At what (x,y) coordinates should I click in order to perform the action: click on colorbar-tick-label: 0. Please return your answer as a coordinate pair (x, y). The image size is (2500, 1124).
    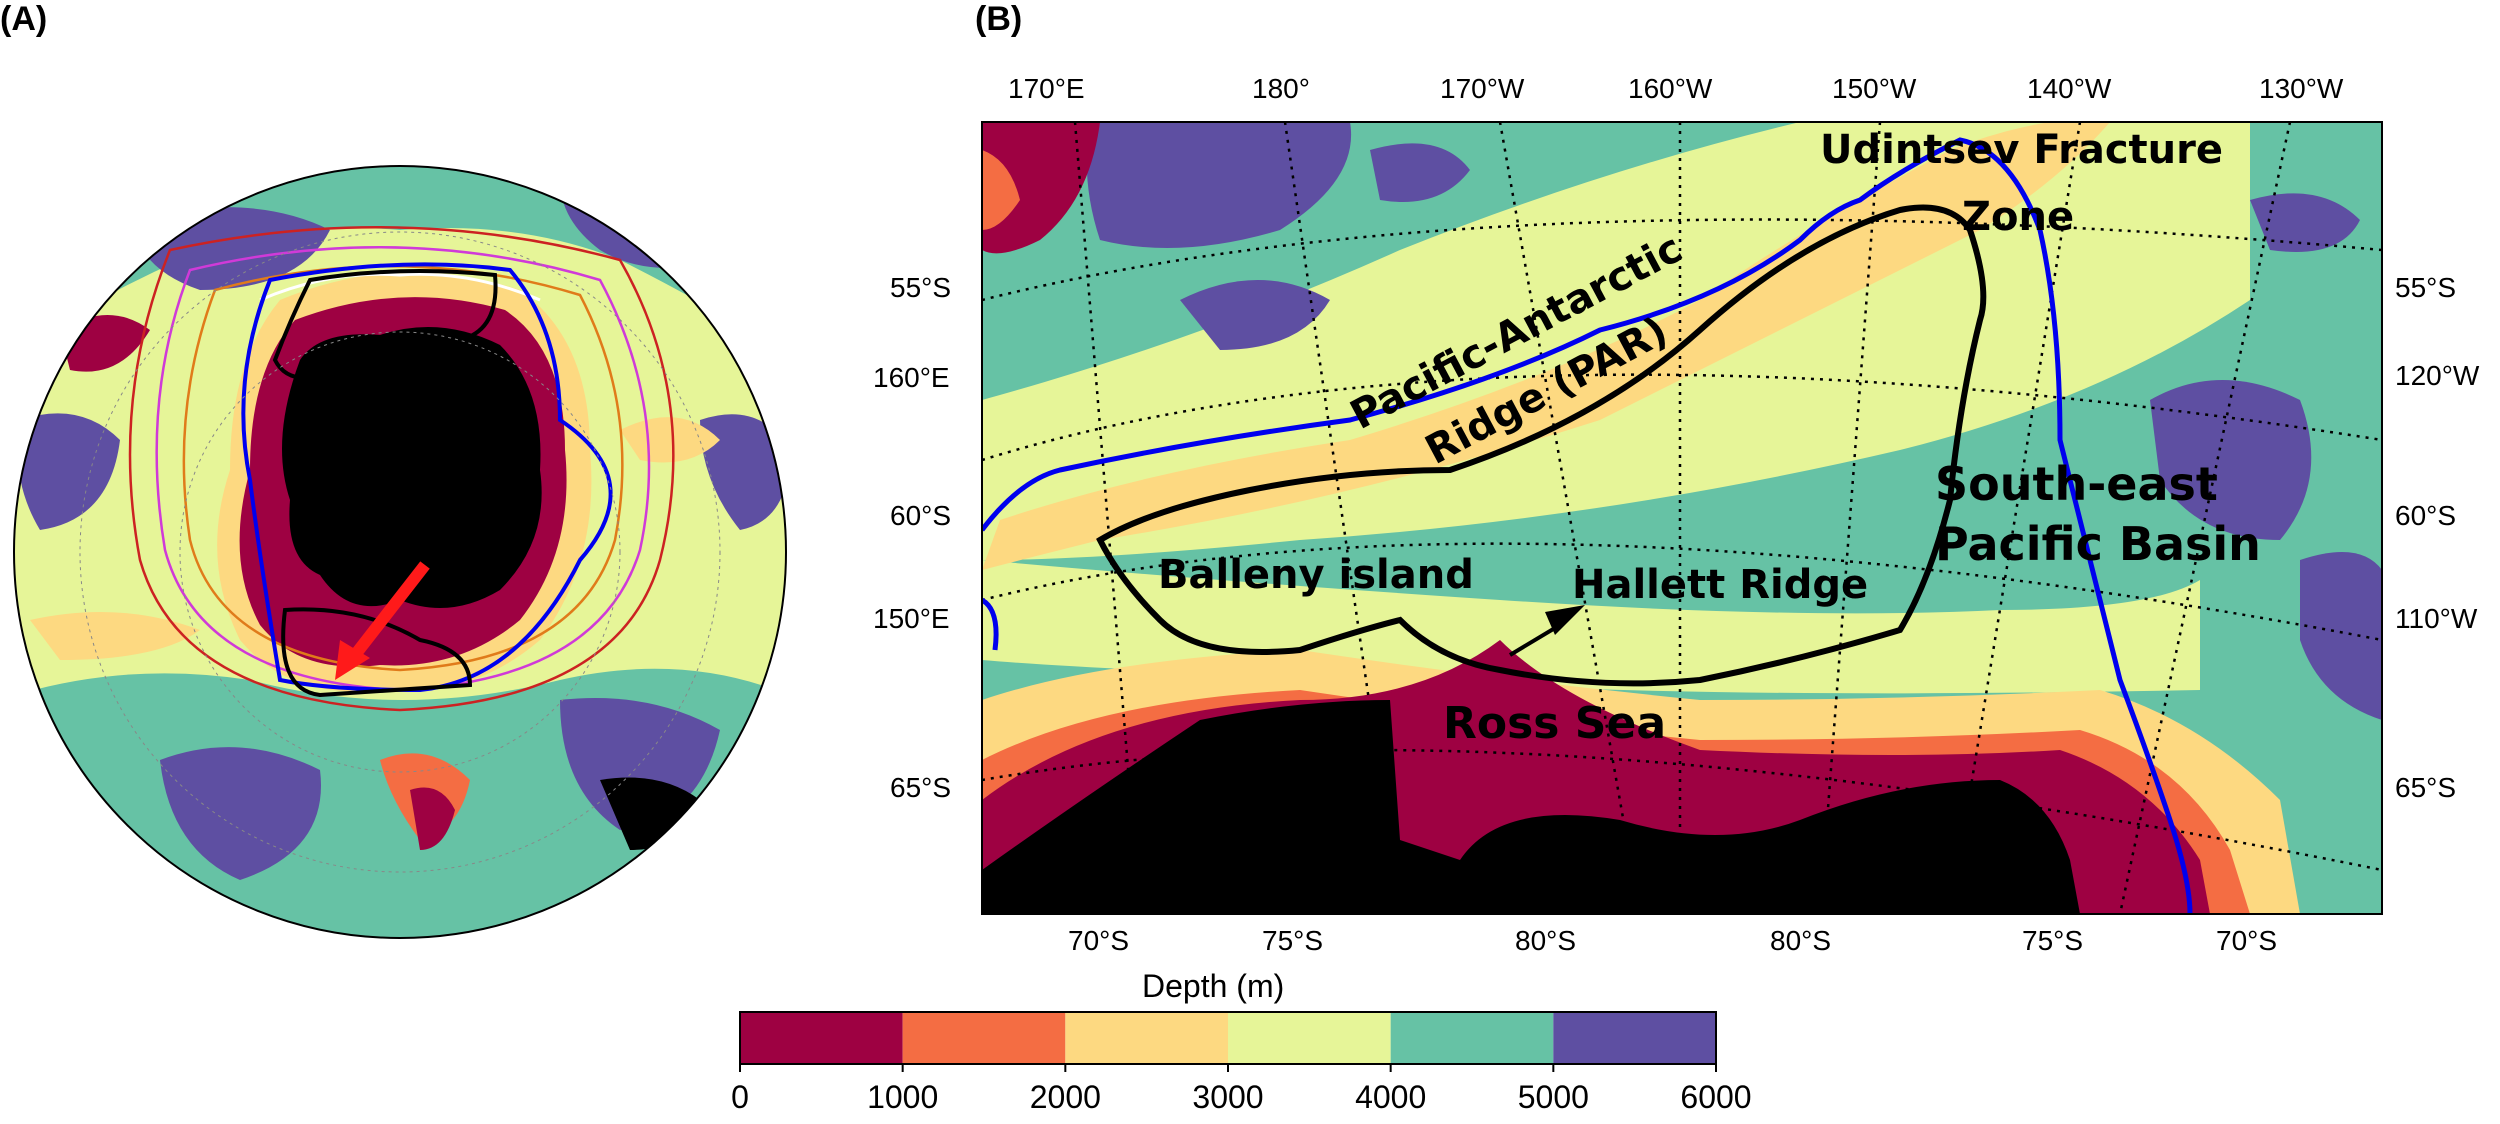
    Looking at the image, I should click on (740, 1097).